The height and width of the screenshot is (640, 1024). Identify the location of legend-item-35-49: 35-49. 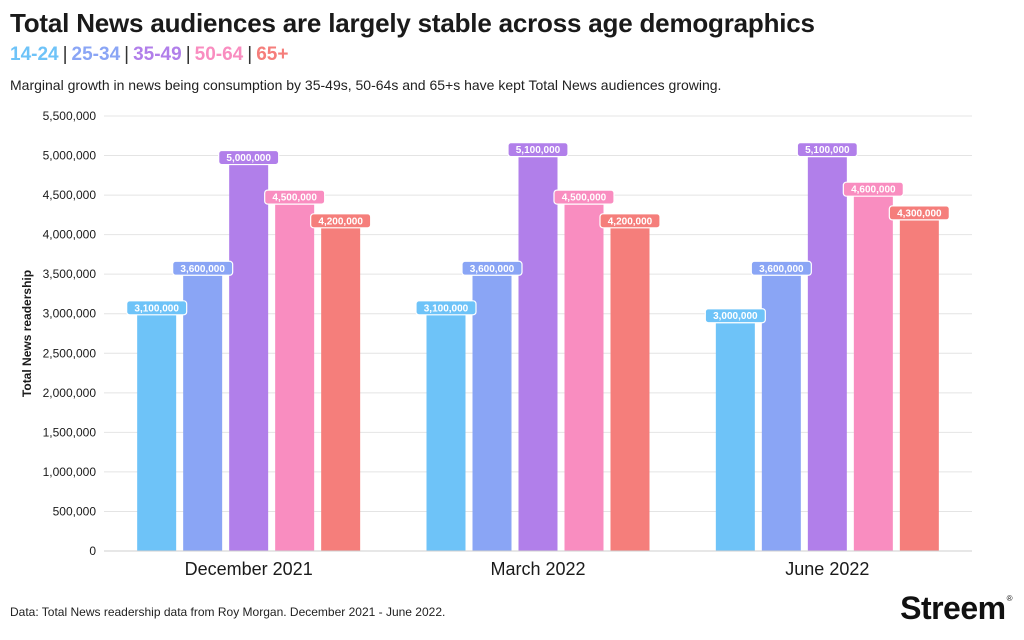
(157, 54).